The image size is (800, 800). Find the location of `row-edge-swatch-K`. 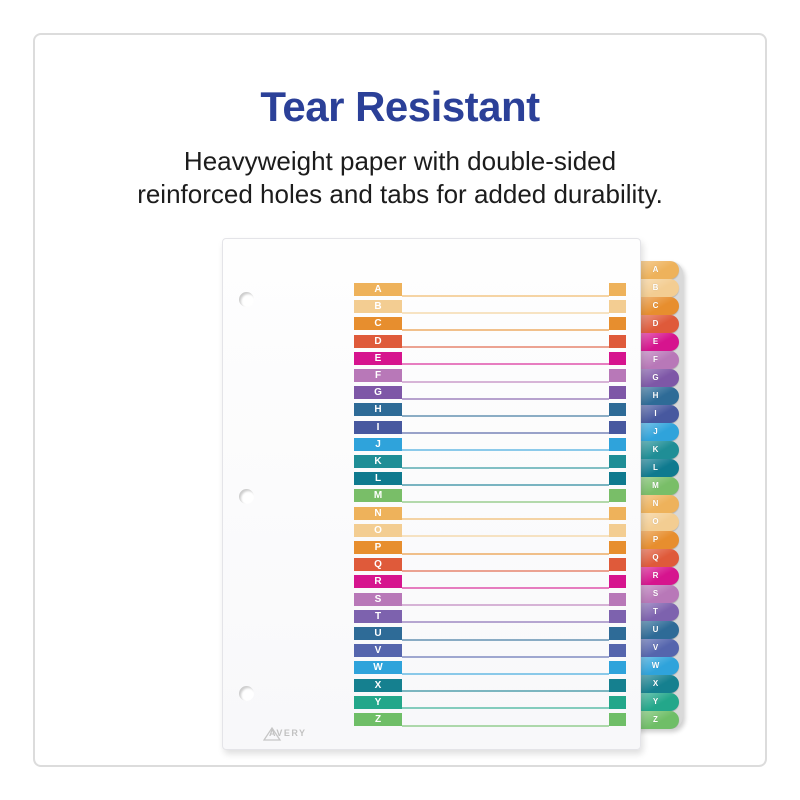

row-edge-swatch-K is located at coordinates (617, 461).